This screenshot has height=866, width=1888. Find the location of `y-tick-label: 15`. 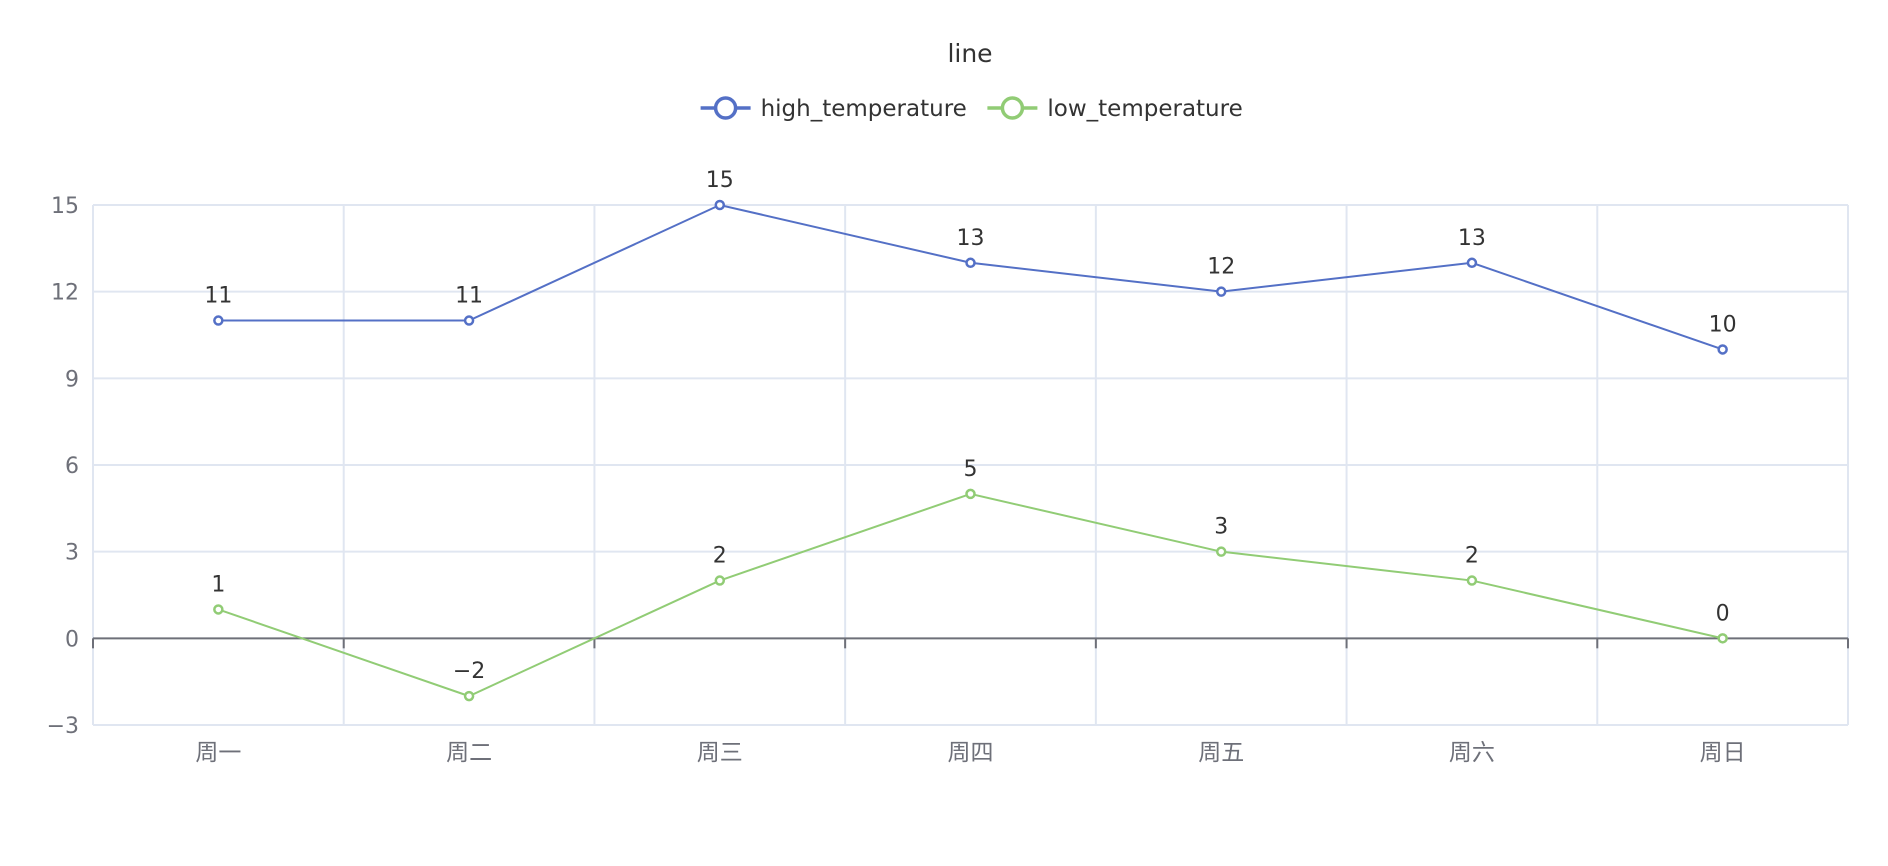

y-tick-label: 15 is located at coordinates (65, 206).